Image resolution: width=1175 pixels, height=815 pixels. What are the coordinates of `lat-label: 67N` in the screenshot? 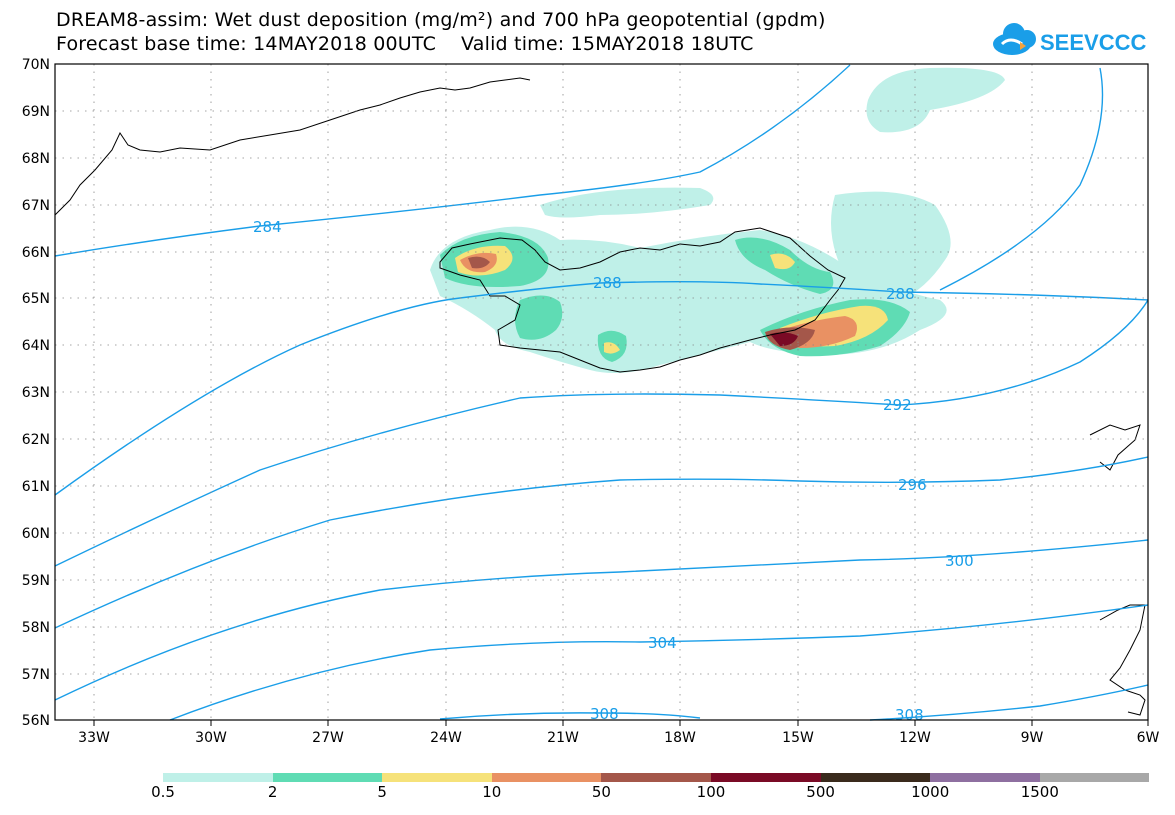 It's located at (36, 206).